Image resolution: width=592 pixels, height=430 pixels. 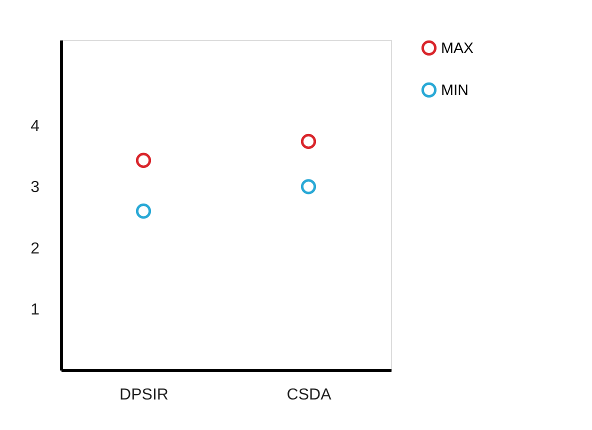 What do you see at coordinates (35, 187) in the screenshot?
I see `y-tick-label: 3` at bounding box center [35, 187].